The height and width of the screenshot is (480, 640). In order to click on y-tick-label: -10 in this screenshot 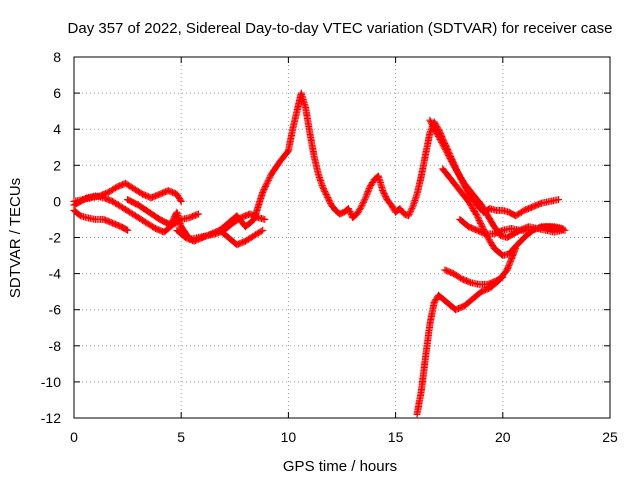, I will do `click(51, 382)`.